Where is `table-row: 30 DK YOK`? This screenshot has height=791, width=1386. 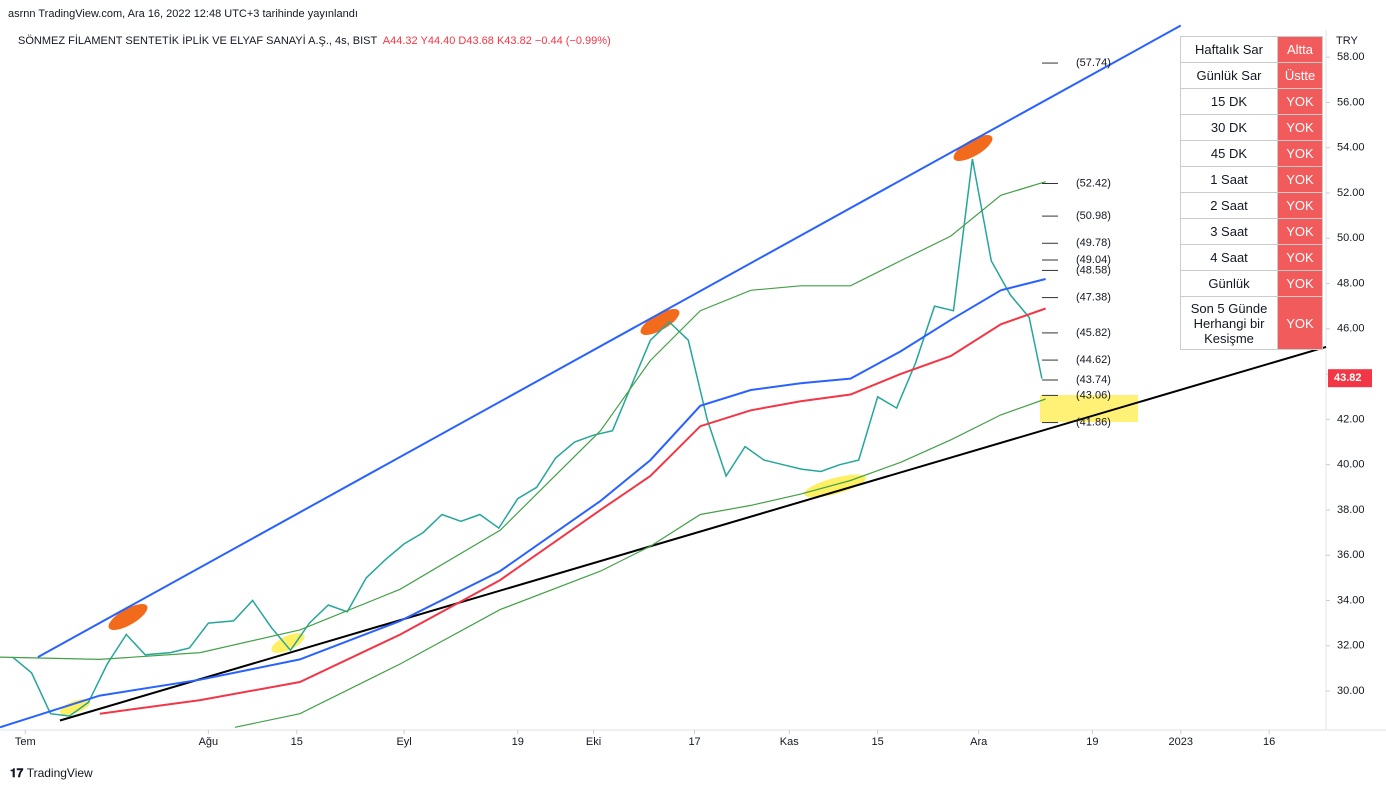 table-row: 30 DK YOK is located at coordinates (1251, 127).